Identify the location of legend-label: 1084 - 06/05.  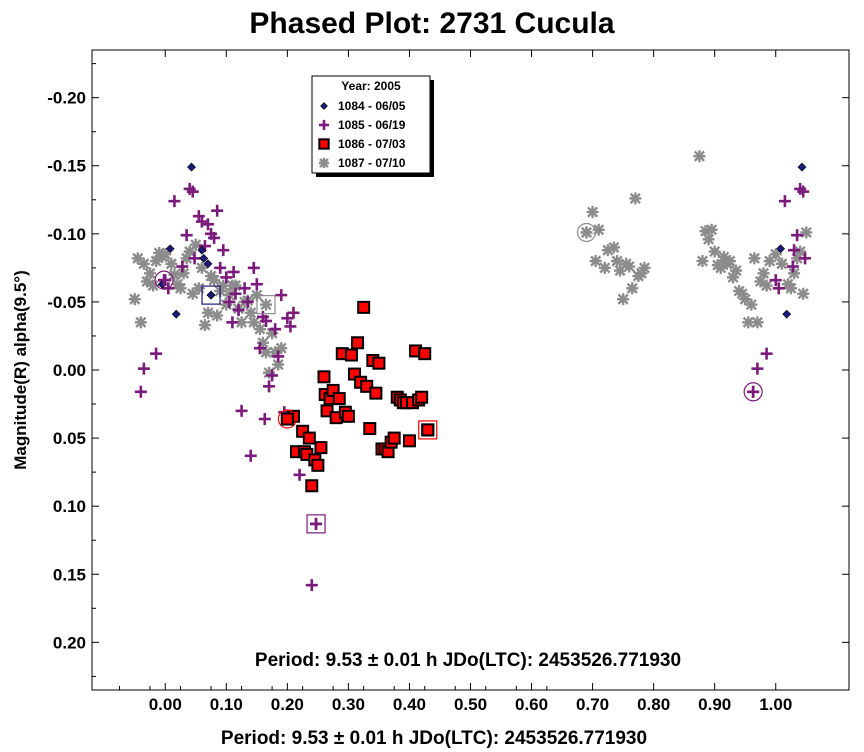
(372, 106).